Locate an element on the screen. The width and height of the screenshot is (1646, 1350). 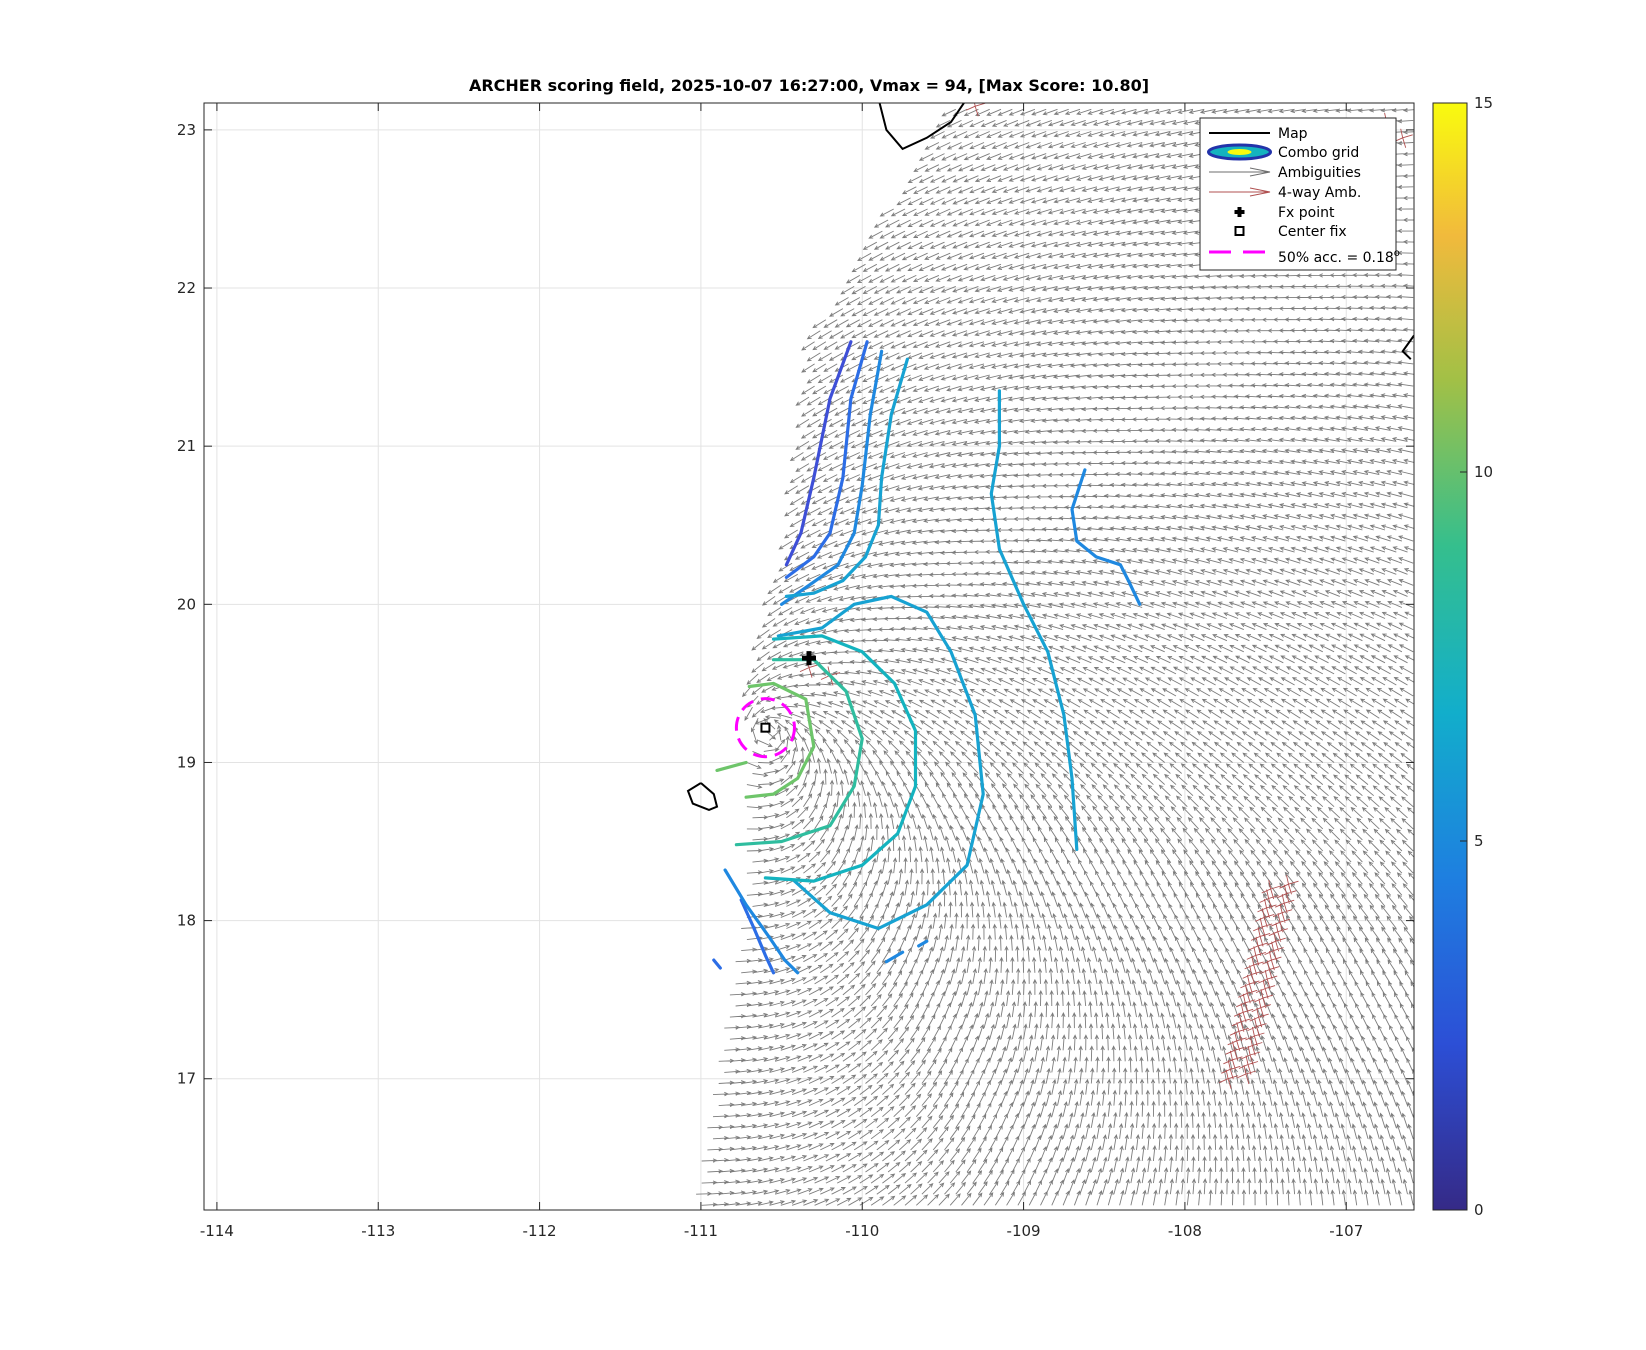
legend-label: 4-way Amb. is located at coordinates (1319, 193).